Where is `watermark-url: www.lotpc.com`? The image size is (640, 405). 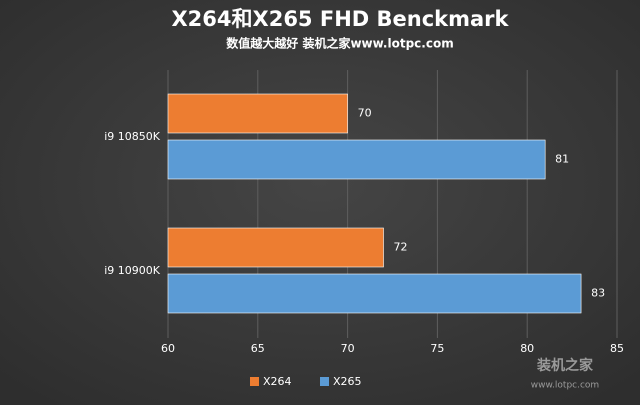 watermark-url: www.lotpc.com is located at coordinates (565, 386).